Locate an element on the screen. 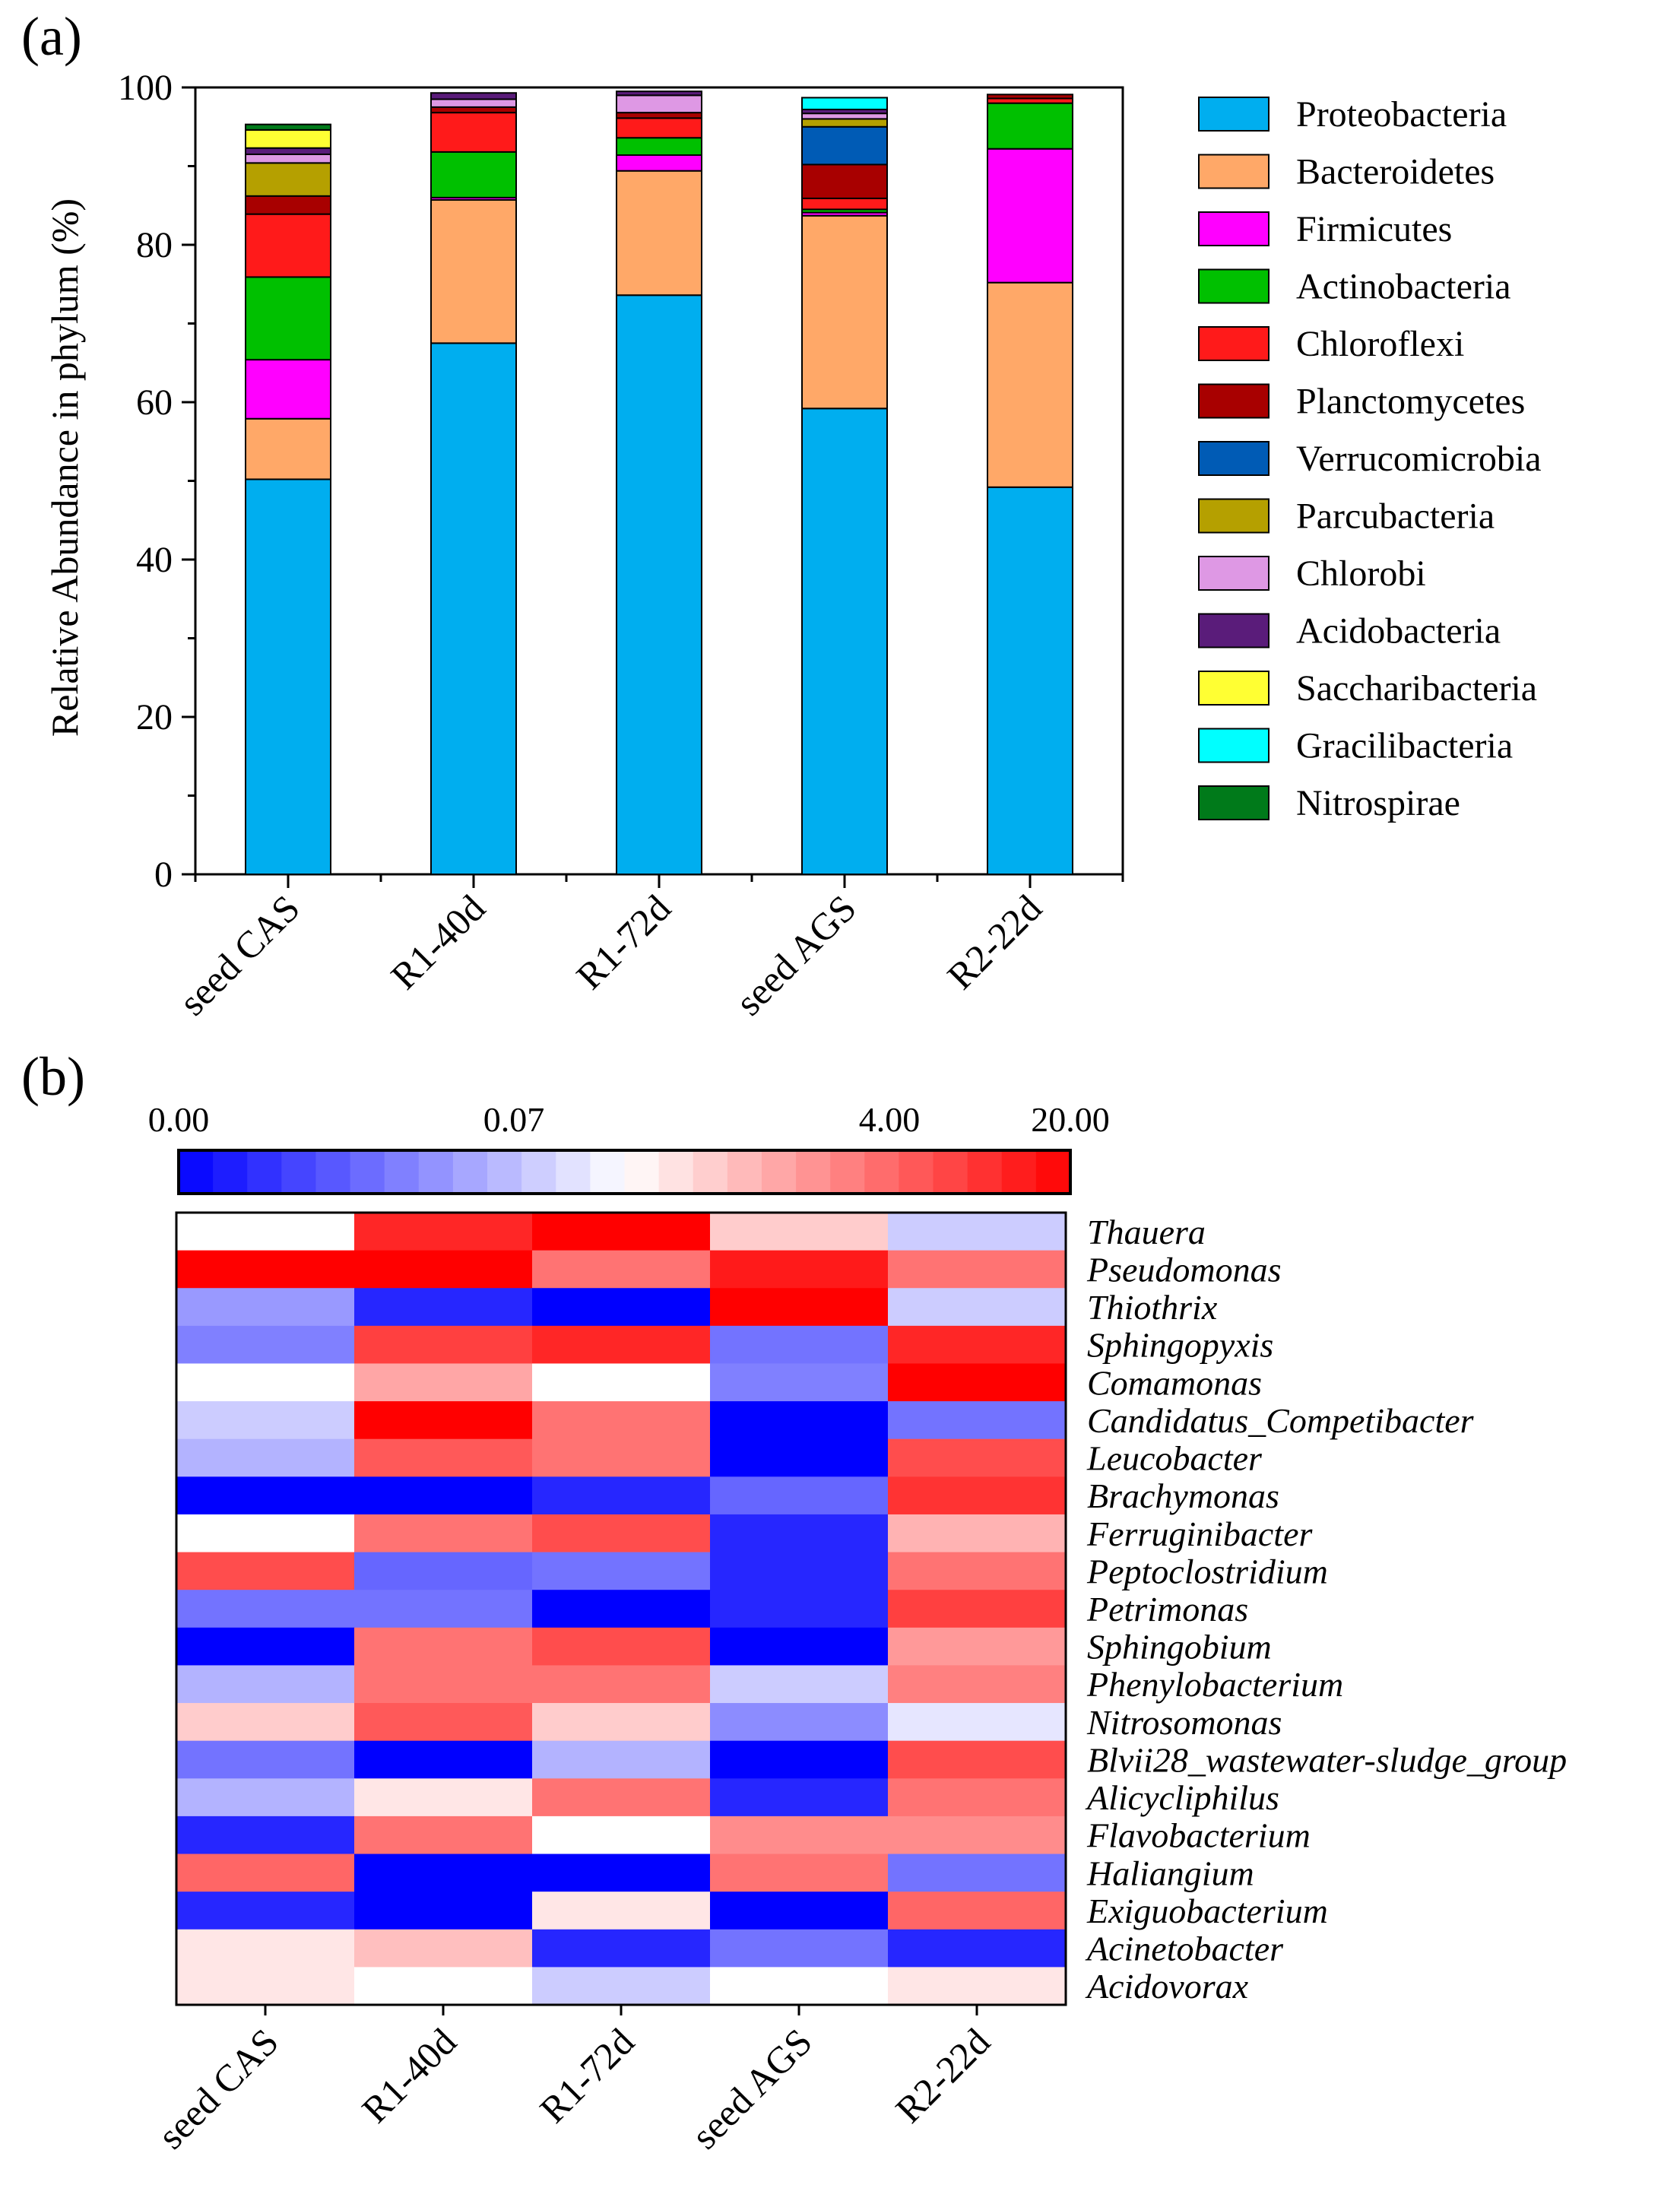  row-label: Thiothrix is located at coordinates (1152, 1307).